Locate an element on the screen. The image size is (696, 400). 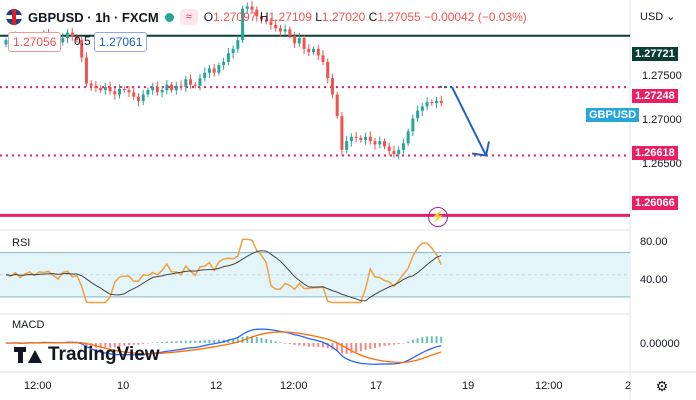
buy-price-button: 1.27061 is located at coordinates (121, 42).